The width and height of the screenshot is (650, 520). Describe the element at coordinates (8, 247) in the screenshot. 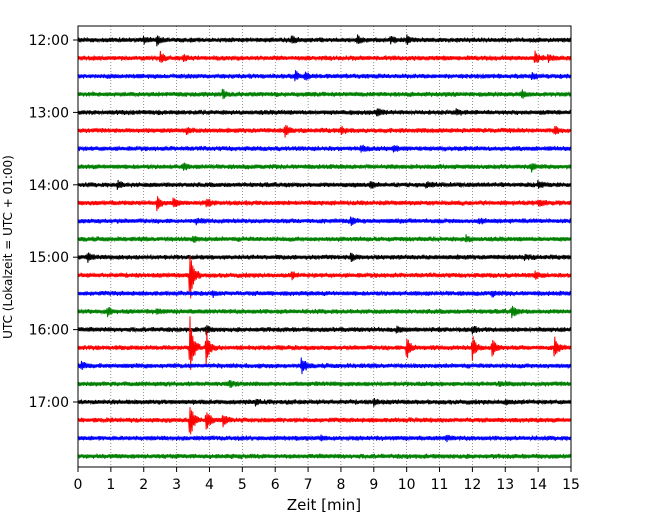

I see `y-axis-label: UTC (Lokalzeit = UTC + 01:00)` at that location.